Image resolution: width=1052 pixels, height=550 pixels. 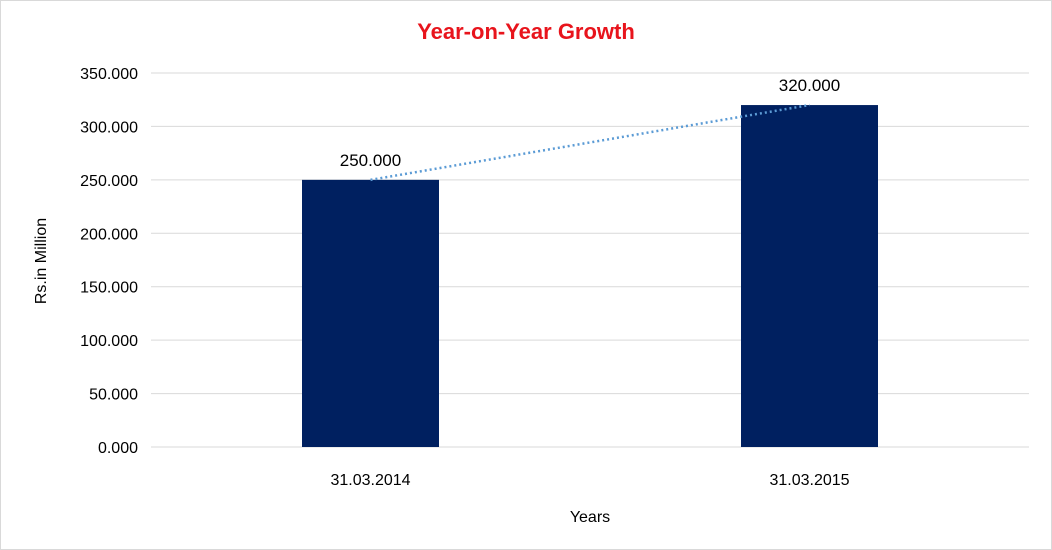 What do you see at coordinates (590, 517) in the screenshot?
I see `x-axis-label: Years` at bounding box center [590, 517].